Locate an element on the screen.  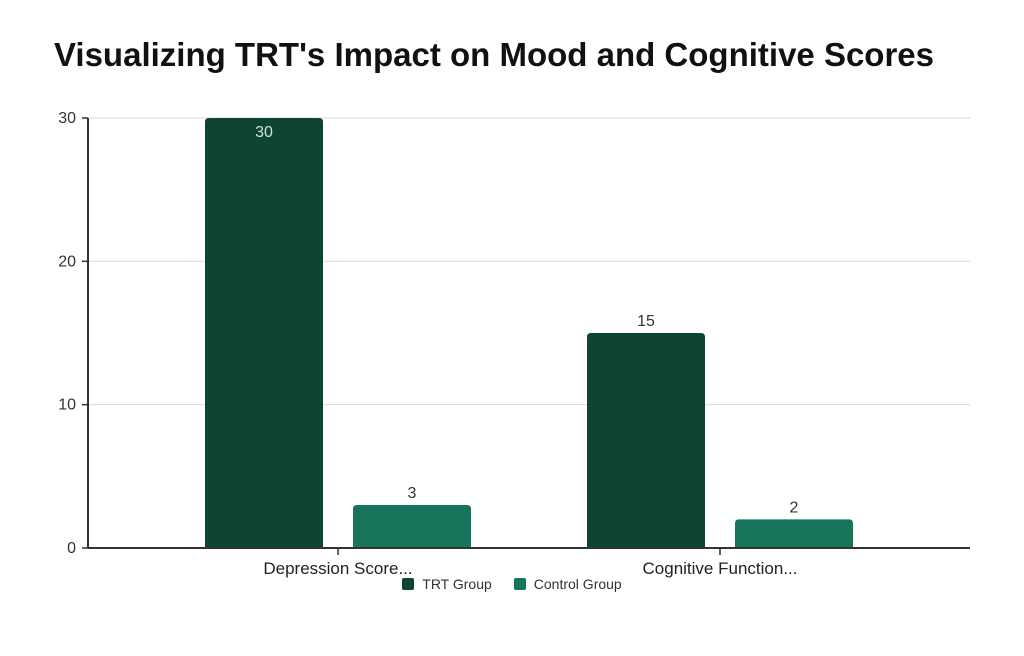
legend-item: TRT Group is located at coordinates (447, 584).